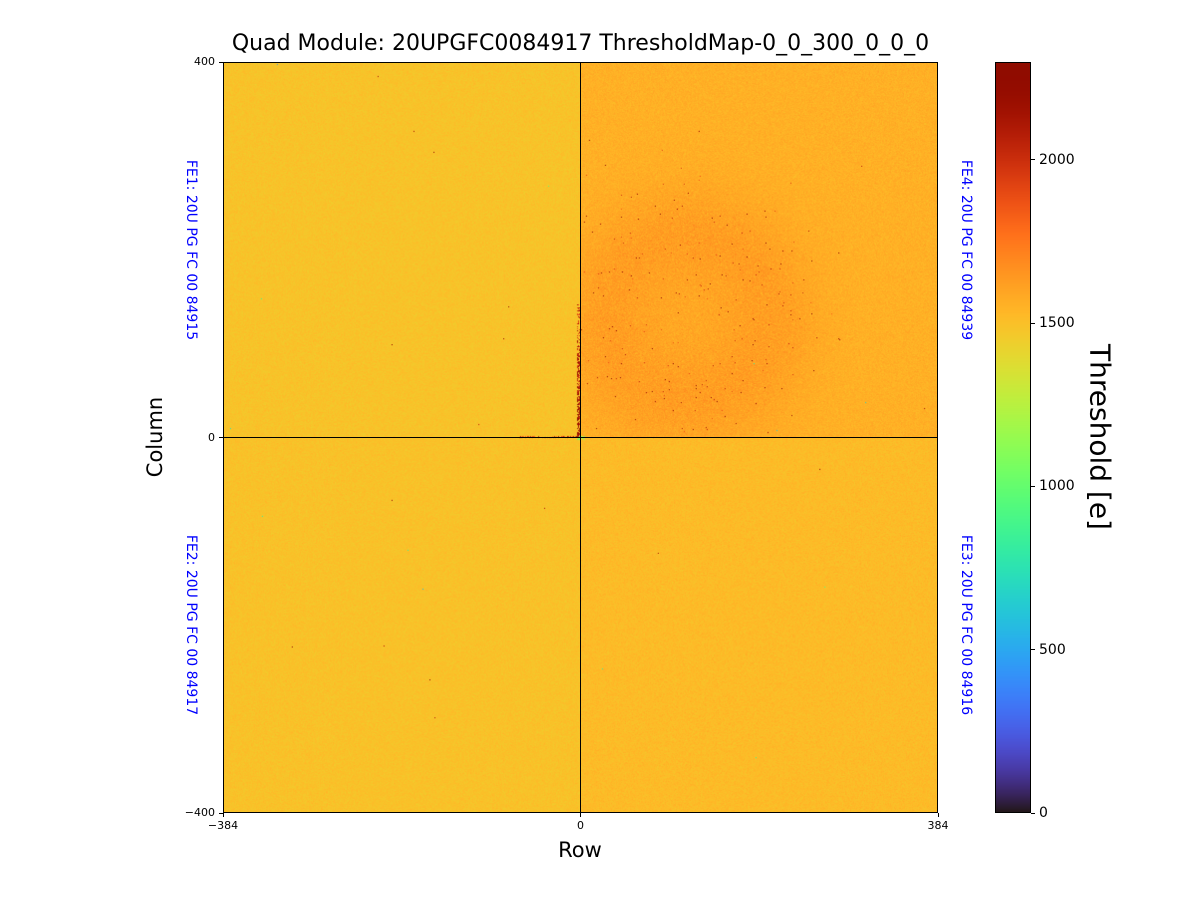  I want to click on y-tick-label: −400, so click(199, 812).